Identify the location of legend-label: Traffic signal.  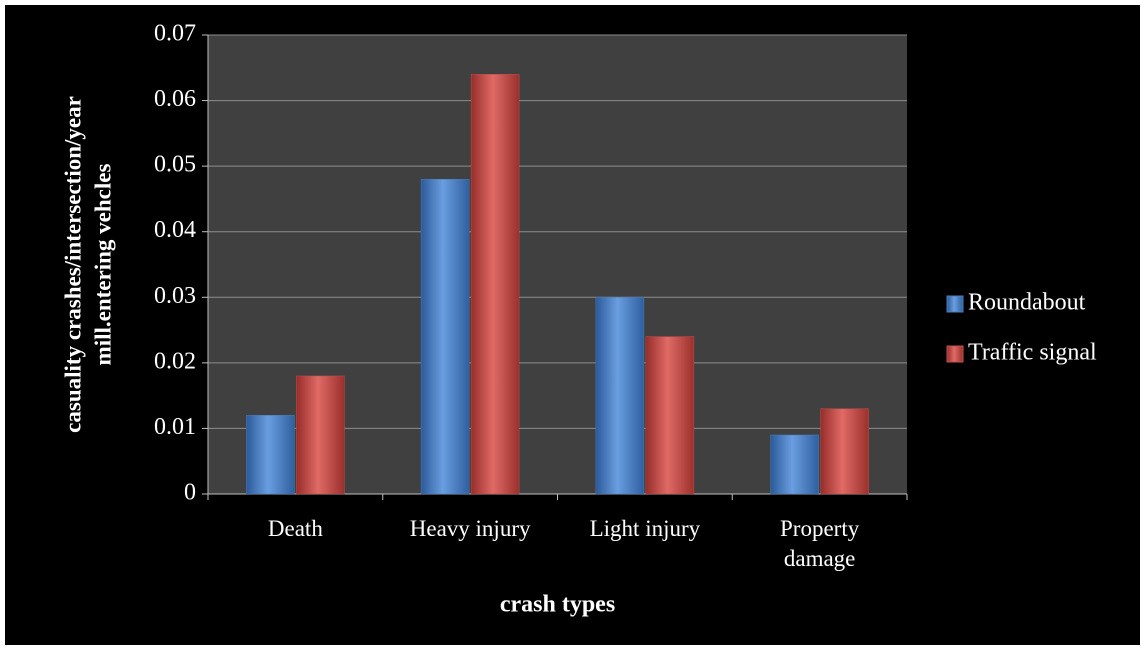
(1032, 353).